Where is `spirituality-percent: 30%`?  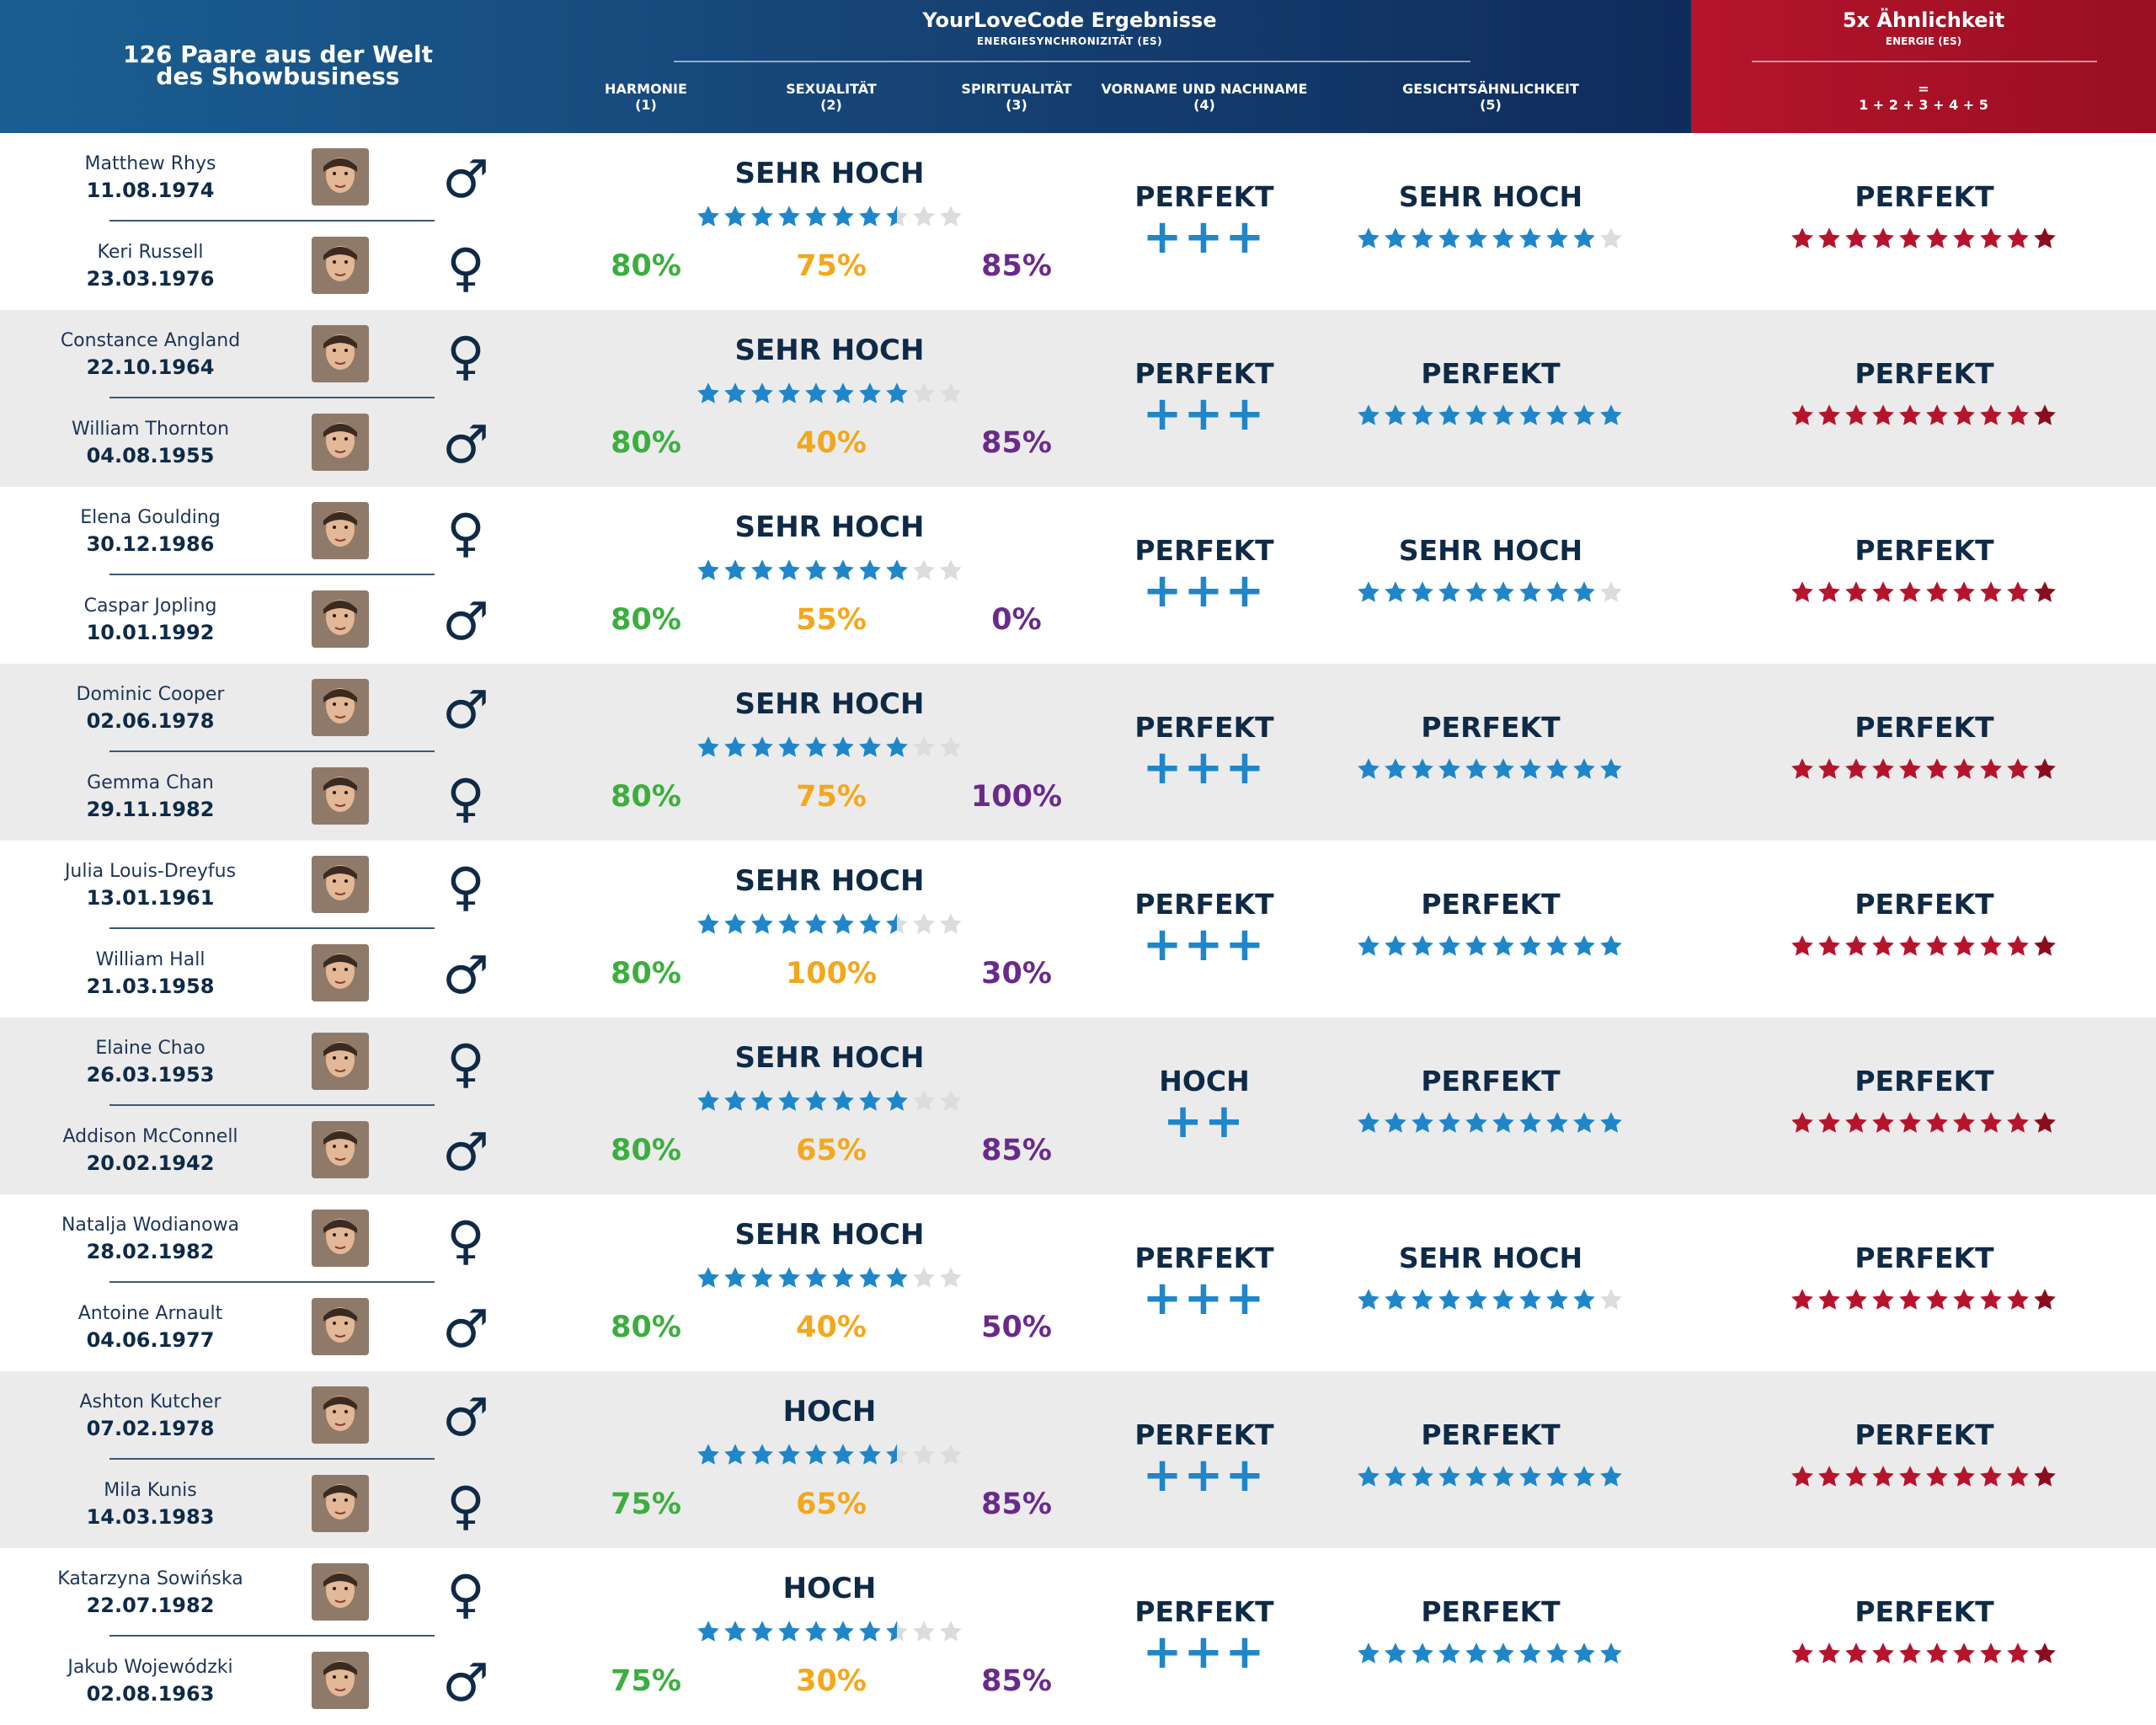 spirituality-percent: 30% is located at coordinates (1016, 974).